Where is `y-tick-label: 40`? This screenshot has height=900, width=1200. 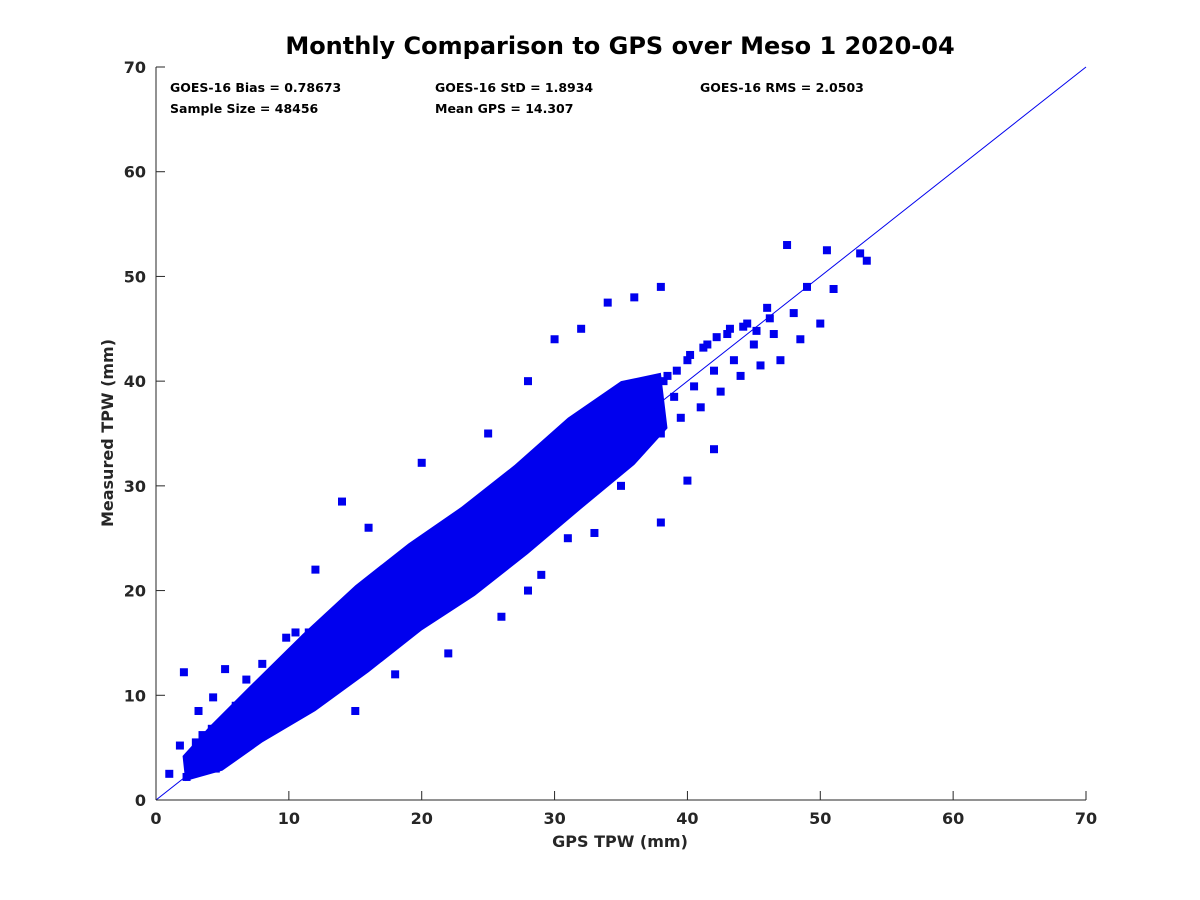
y-tick-label: 40 is located at coordinates (135, 381).